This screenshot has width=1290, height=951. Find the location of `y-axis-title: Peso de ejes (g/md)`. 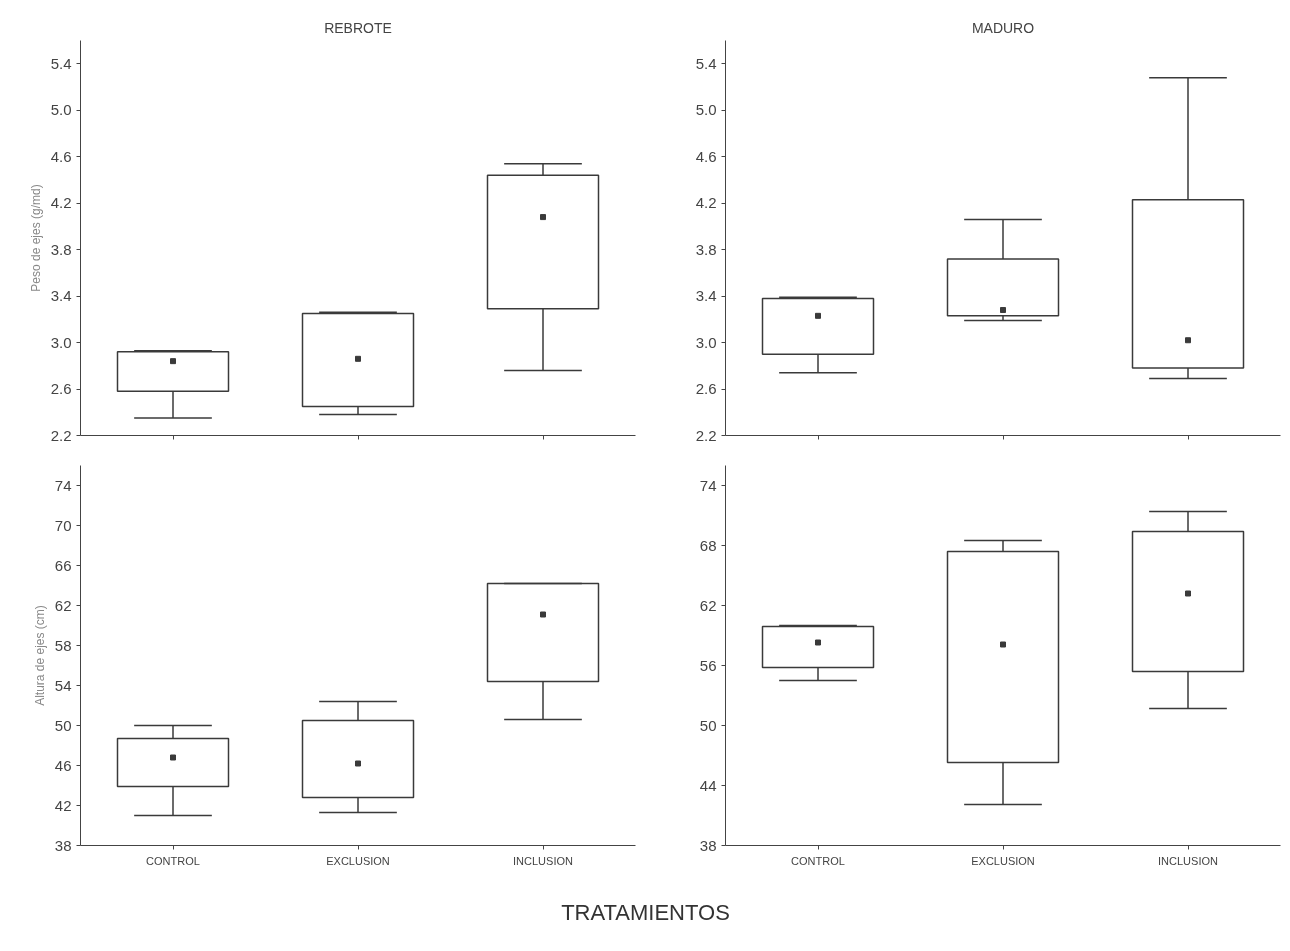

y-axis-title: Peso de ejes (g/md) is located at coordinates (35, 238).